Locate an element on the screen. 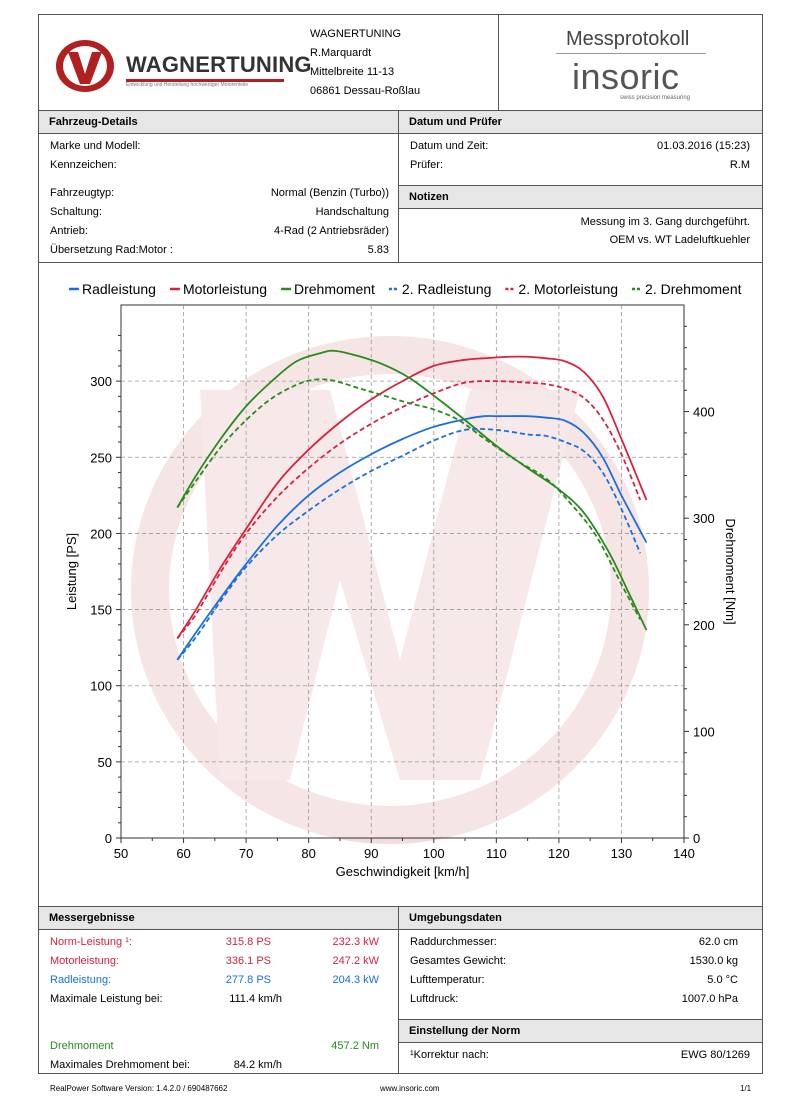 The image size is (785, 1109). result-label: Radleistung: is located at coordinates (81, 980).